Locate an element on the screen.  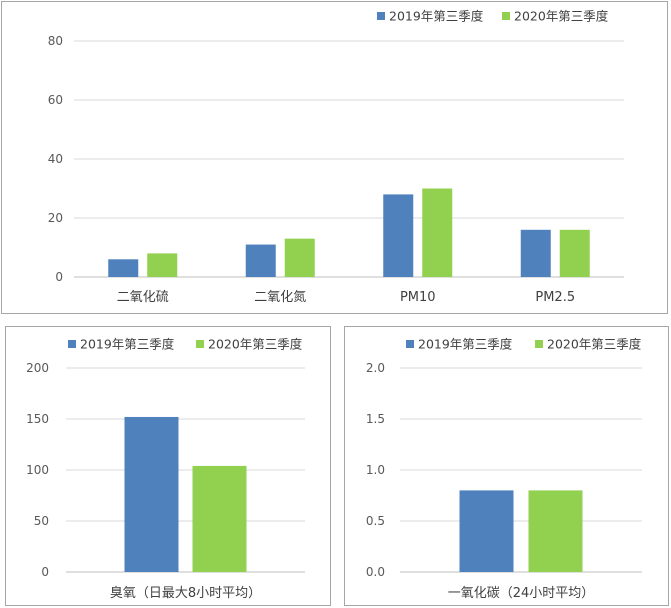
y-tick-label: 40 is located at coordinates (55, 159).